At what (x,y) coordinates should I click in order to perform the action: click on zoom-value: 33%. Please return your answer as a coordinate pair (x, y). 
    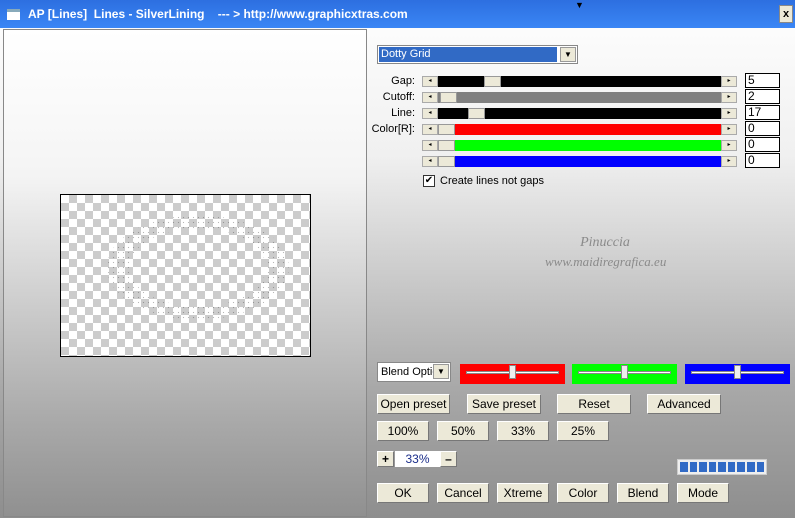
    Looking at the image, I should click on (417, 459).